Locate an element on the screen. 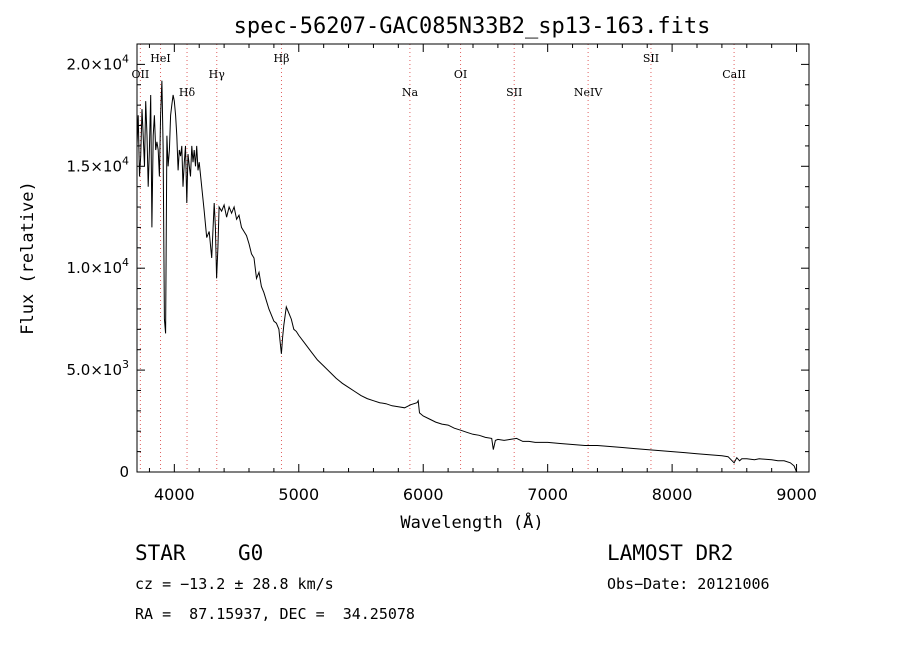 The height and width of the screenshot is (650, 900). line-label-5: Na is located at coordinates (410, 92).